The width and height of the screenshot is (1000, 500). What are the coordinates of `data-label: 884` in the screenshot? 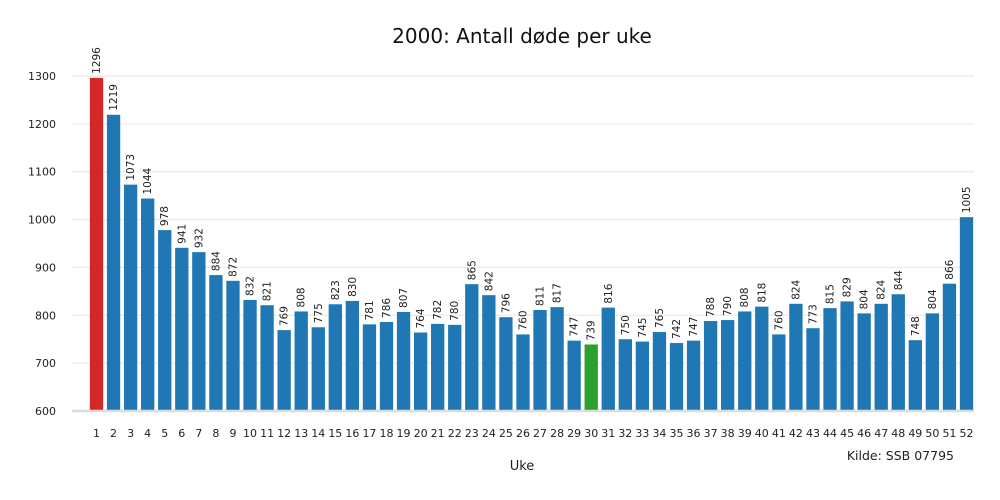 It's located at (216, 261).